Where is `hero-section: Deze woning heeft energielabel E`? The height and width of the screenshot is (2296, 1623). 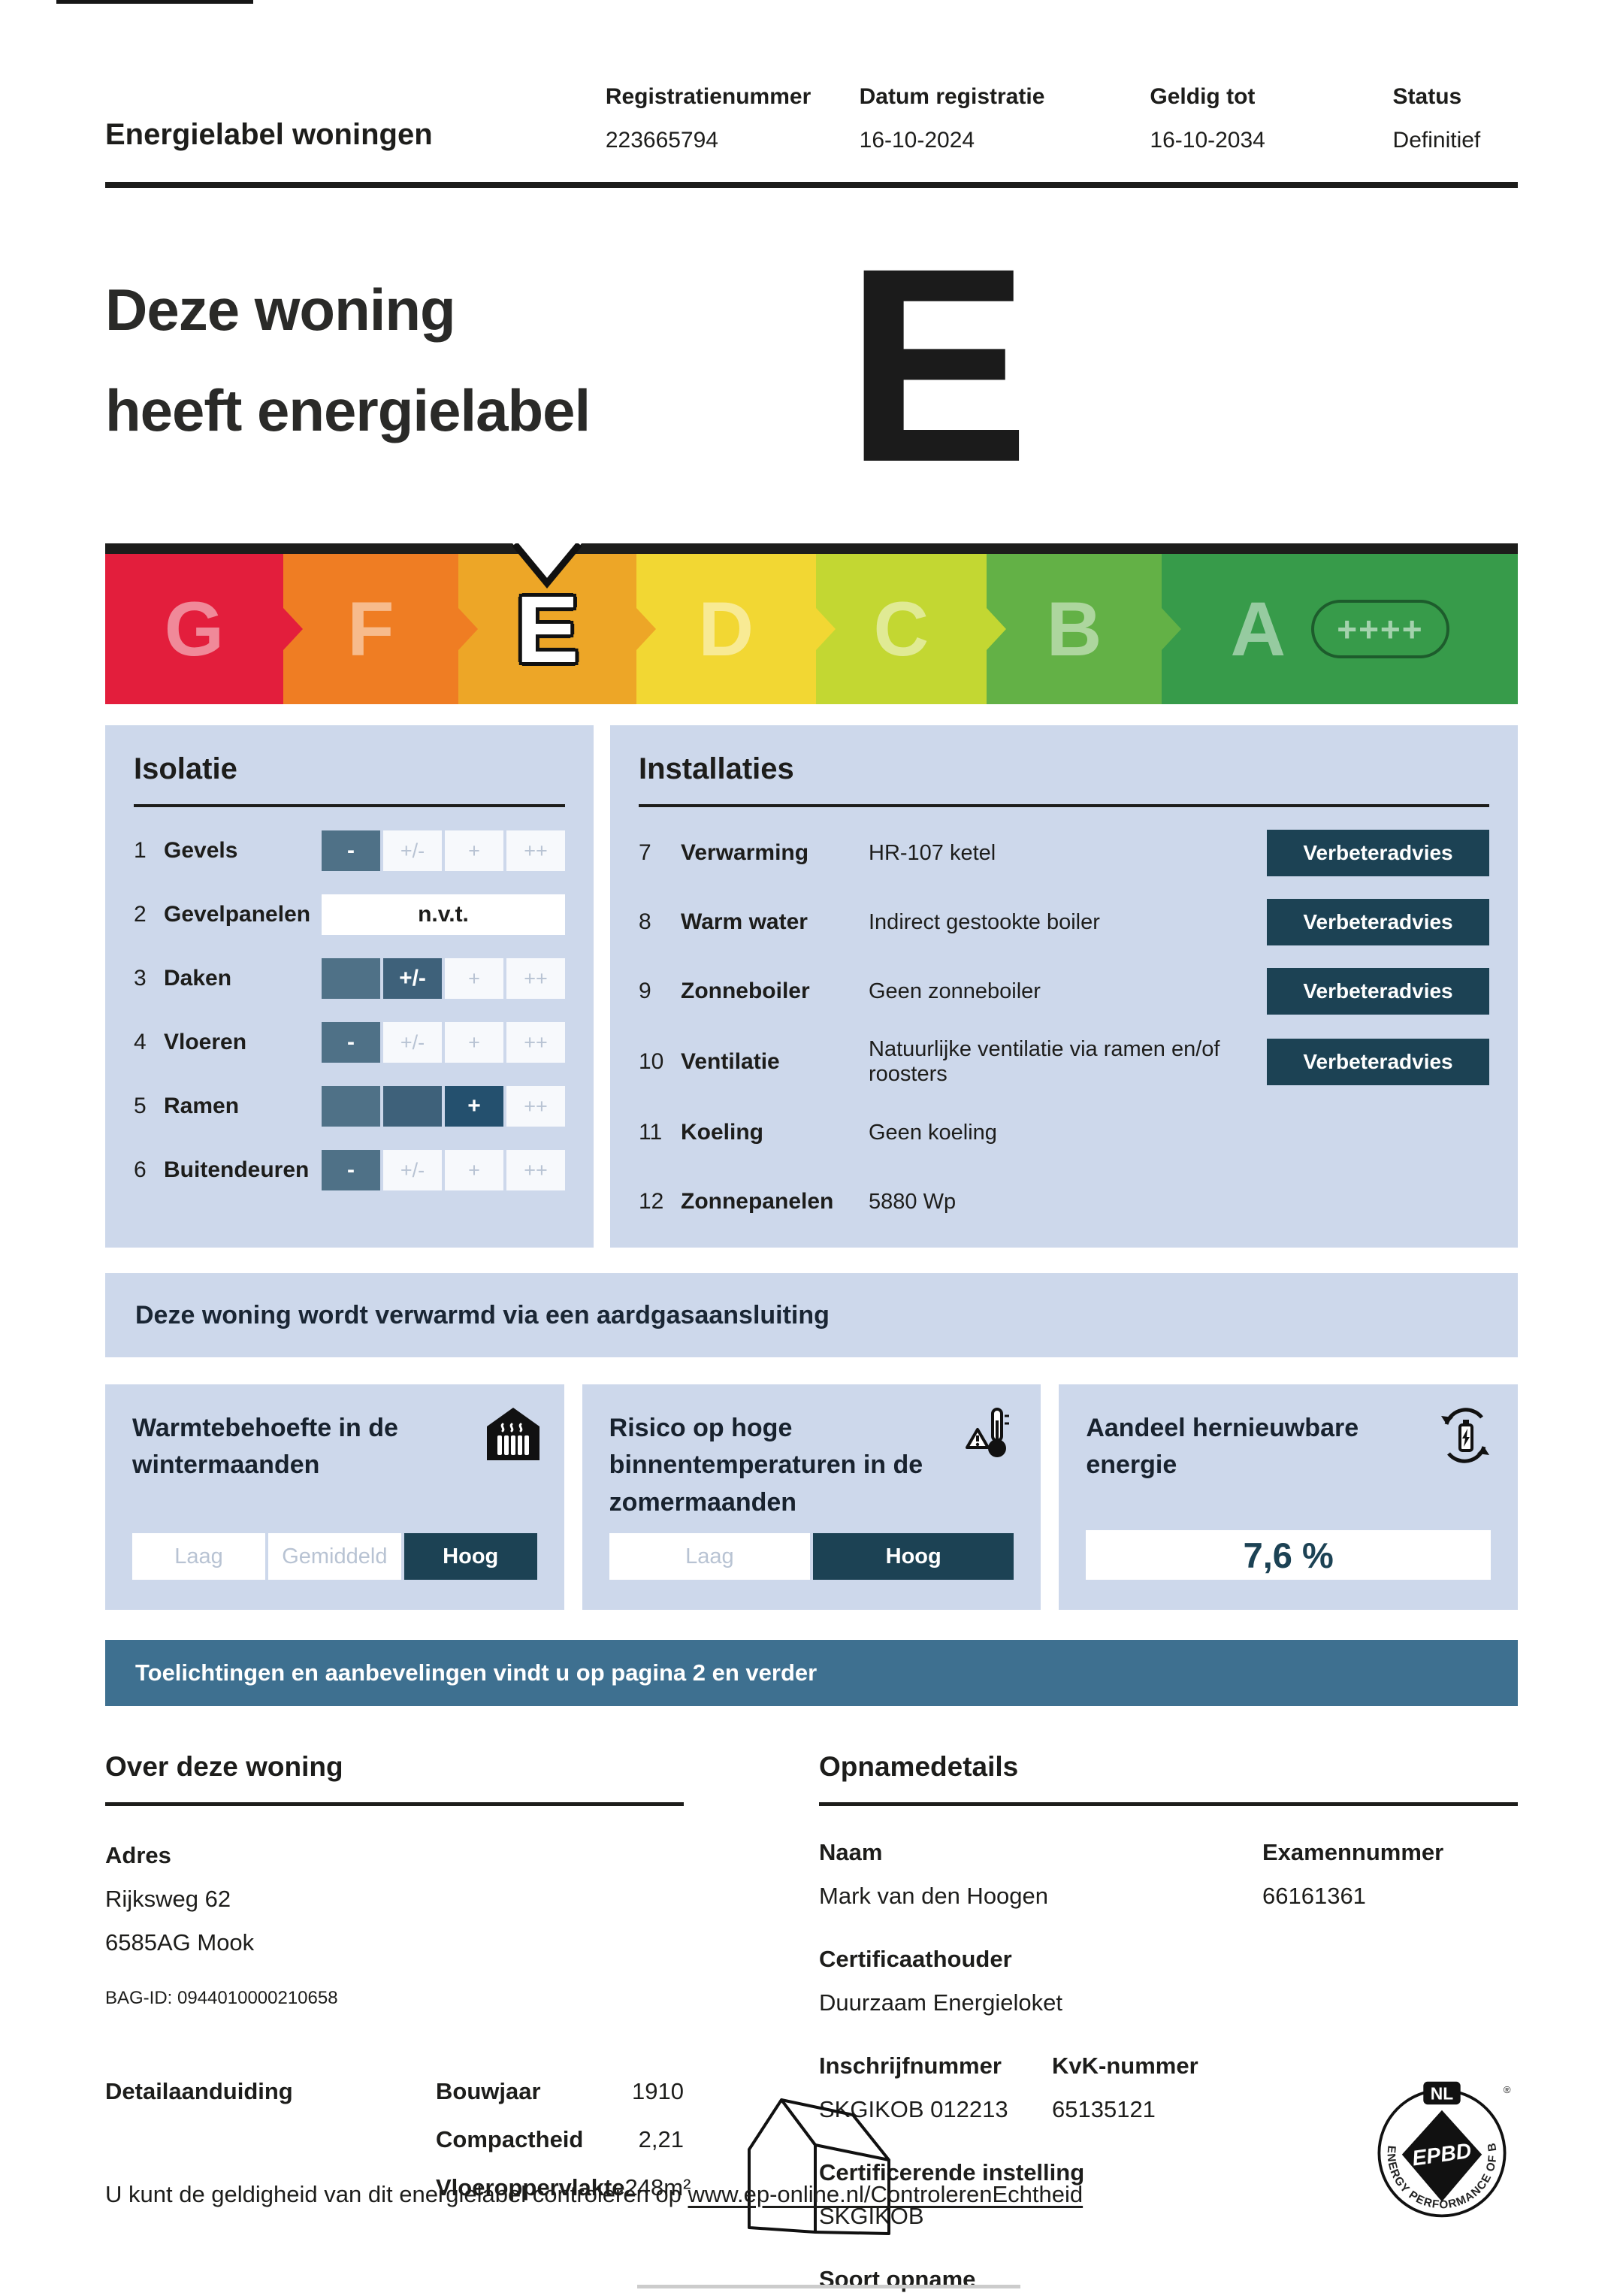 hero-section: Deze woning heeft energielabel E is located at coordinates (811, 365).